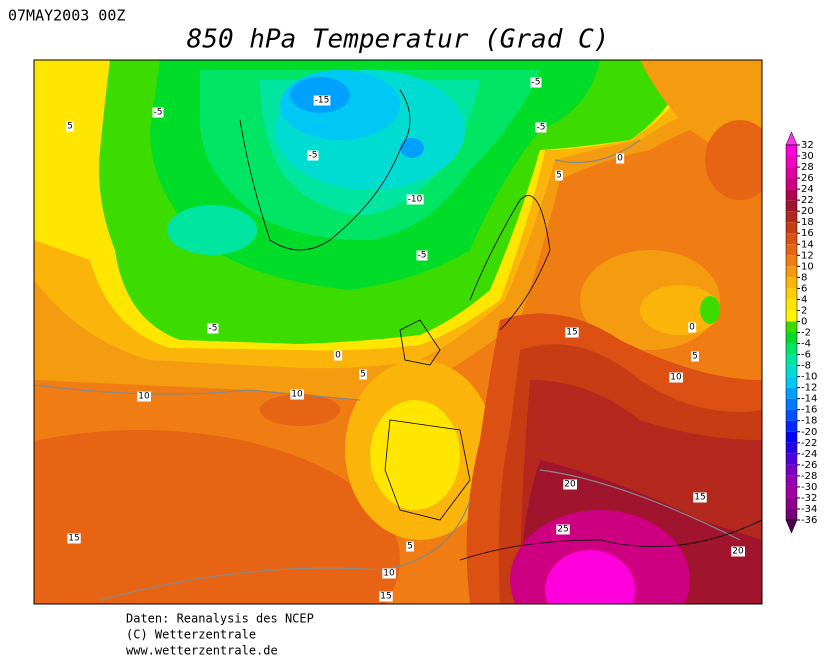 The width and height of the screenshot is (825, 660). Describe the element at coordinates (807, 167) in the screenshot. I see `colorbar-label: 28` at that location.